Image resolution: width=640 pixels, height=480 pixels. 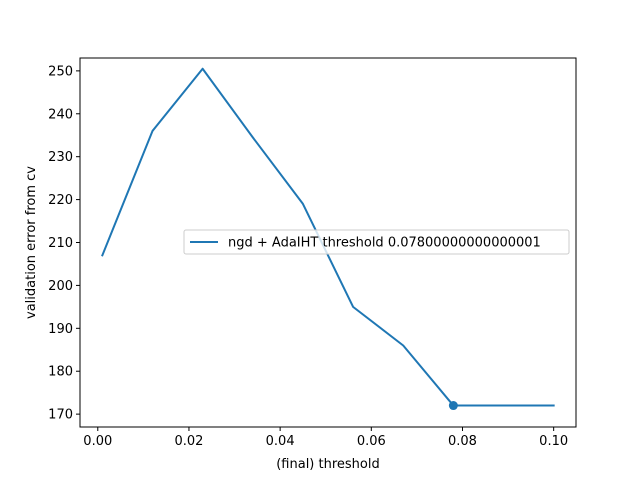 I want to click on y-tick-label: 220, so click(x=60, y=200).